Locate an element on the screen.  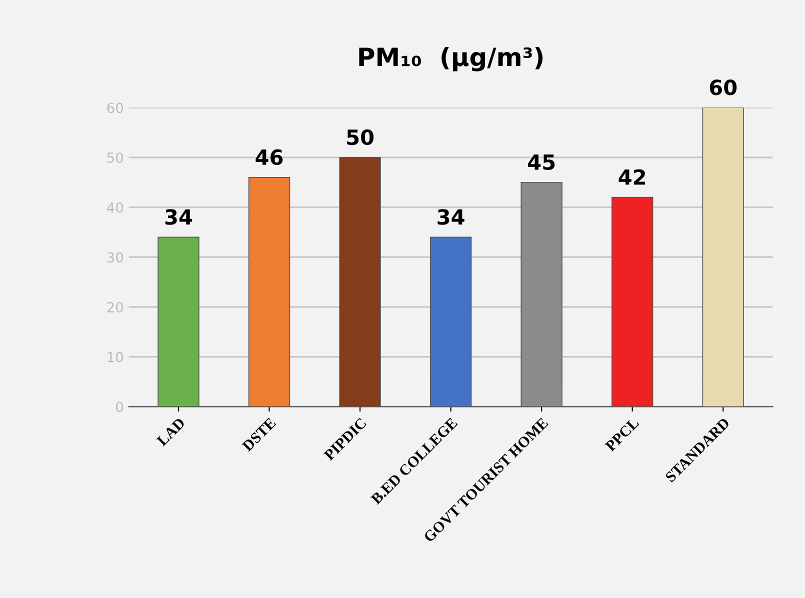
chart-title: PM₁₀ (µg/m³) is located at coordinates (451, 59).